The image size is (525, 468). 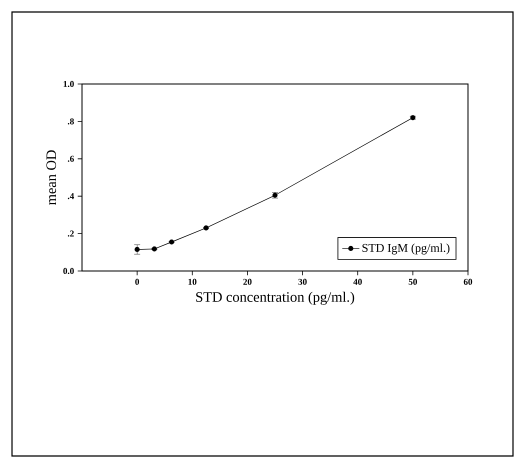 What do you see at coordinates (71, 233) in the screenshot?
I see `y-tick-label: .2` at bounding box center [71, 233].